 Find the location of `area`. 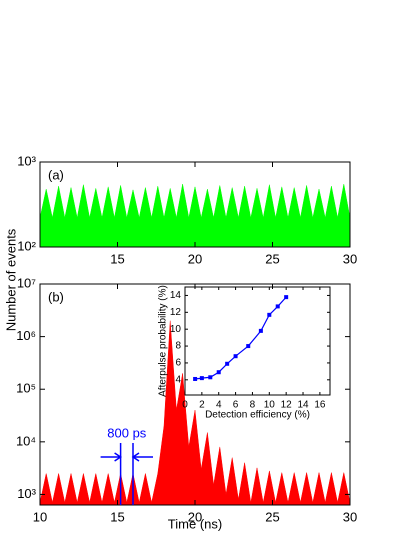

area is located at coordinates (195, 216).